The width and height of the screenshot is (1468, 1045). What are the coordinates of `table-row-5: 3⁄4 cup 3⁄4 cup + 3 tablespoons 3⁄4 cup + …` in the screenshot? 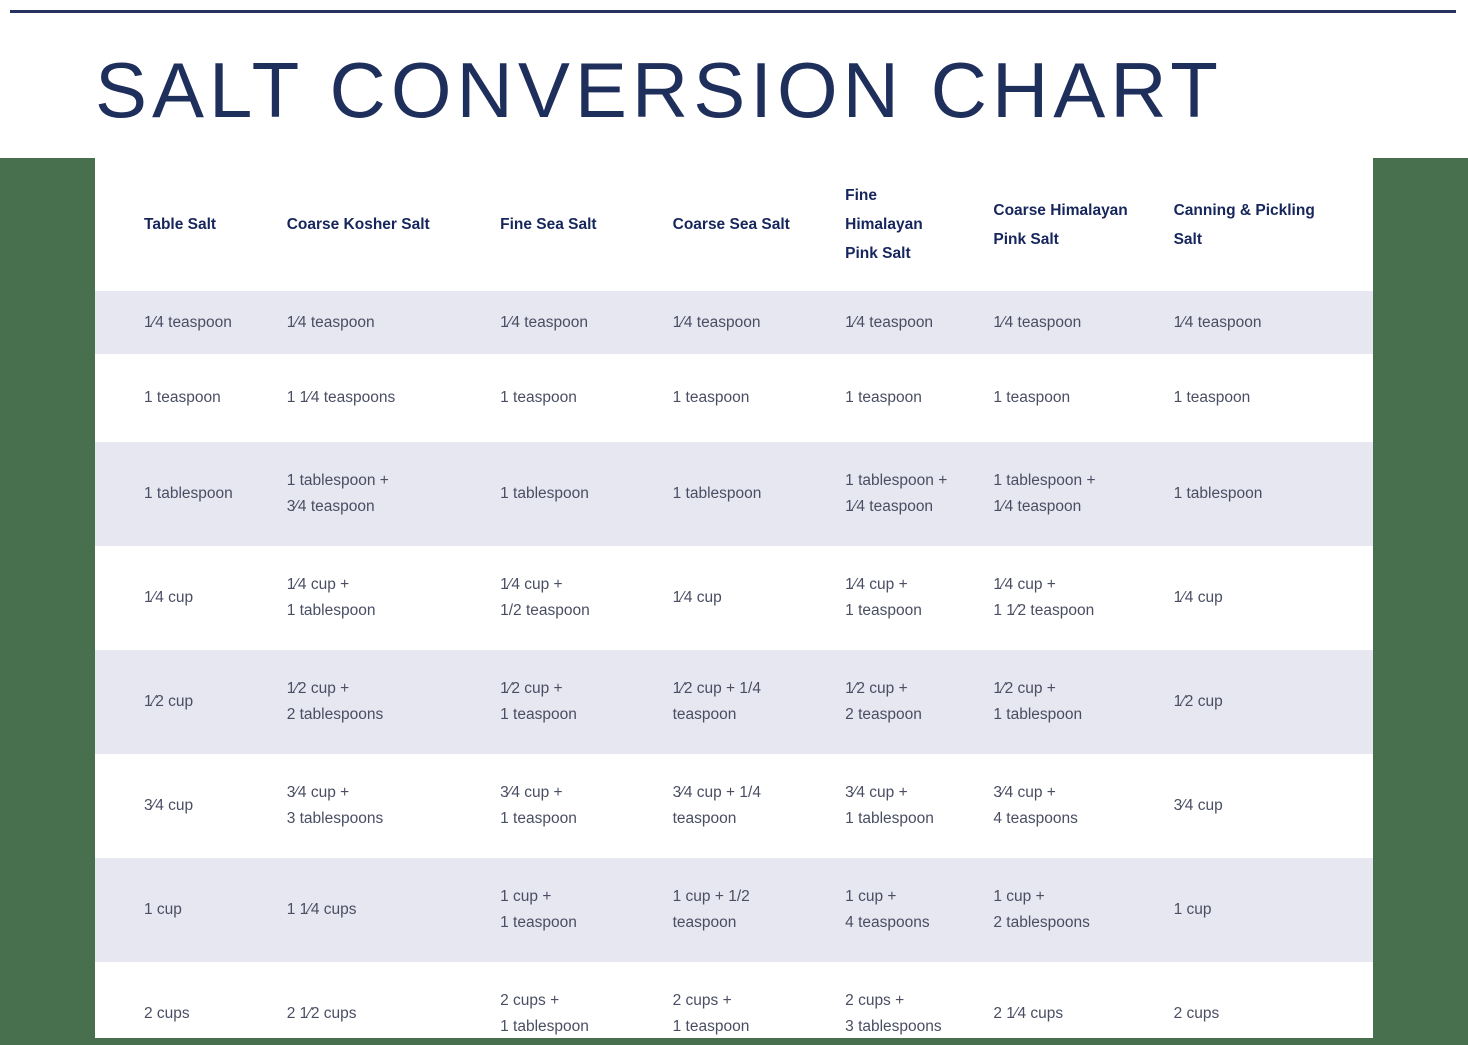 It's located at (734, 806).